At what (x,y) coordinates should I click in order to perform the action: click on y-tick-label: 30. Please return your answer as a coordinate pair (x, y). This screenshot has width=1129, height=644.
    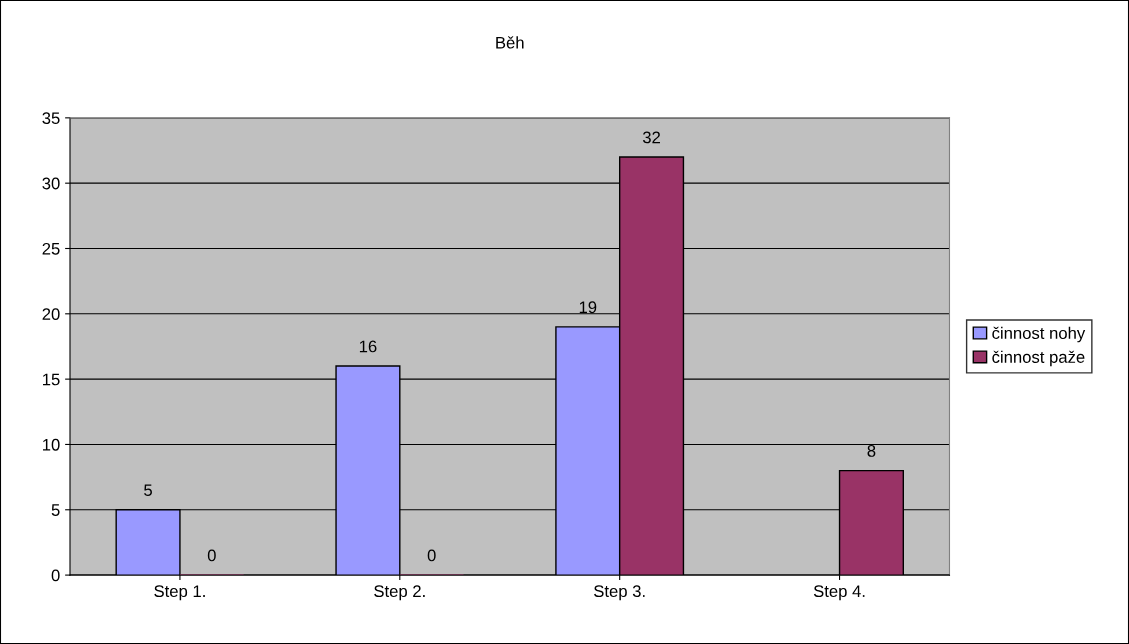
    Looking at the image, I should click on (51, 183).